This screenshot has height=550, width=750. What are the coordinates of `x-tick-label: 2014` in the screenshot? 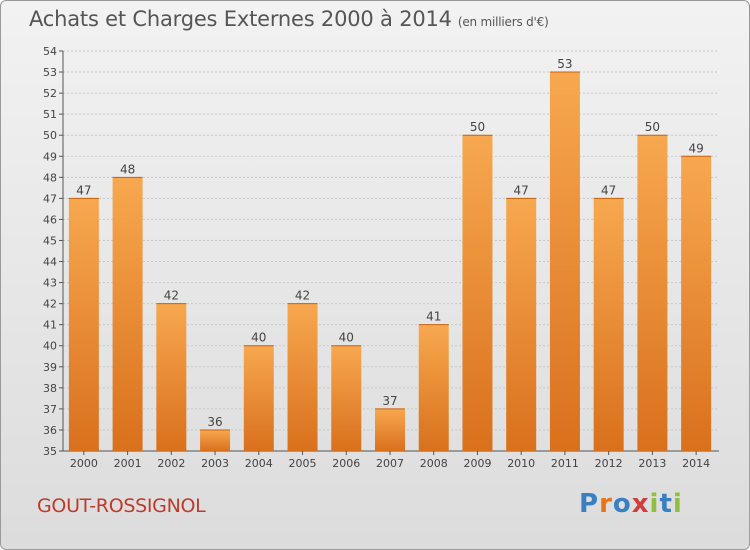 It's located at (696, 463).